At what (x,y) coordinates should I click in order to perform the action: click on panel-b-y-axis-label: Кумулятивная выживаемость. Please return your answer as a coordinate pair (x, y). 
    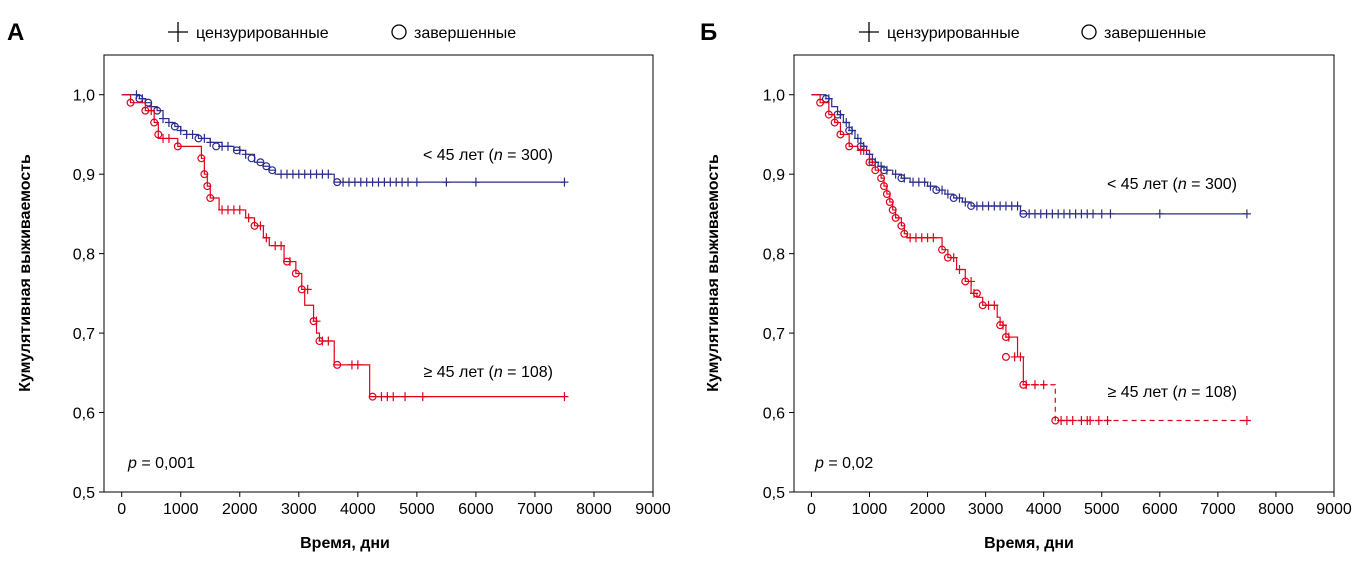
    Looking at the image, I should click on (713, 273).